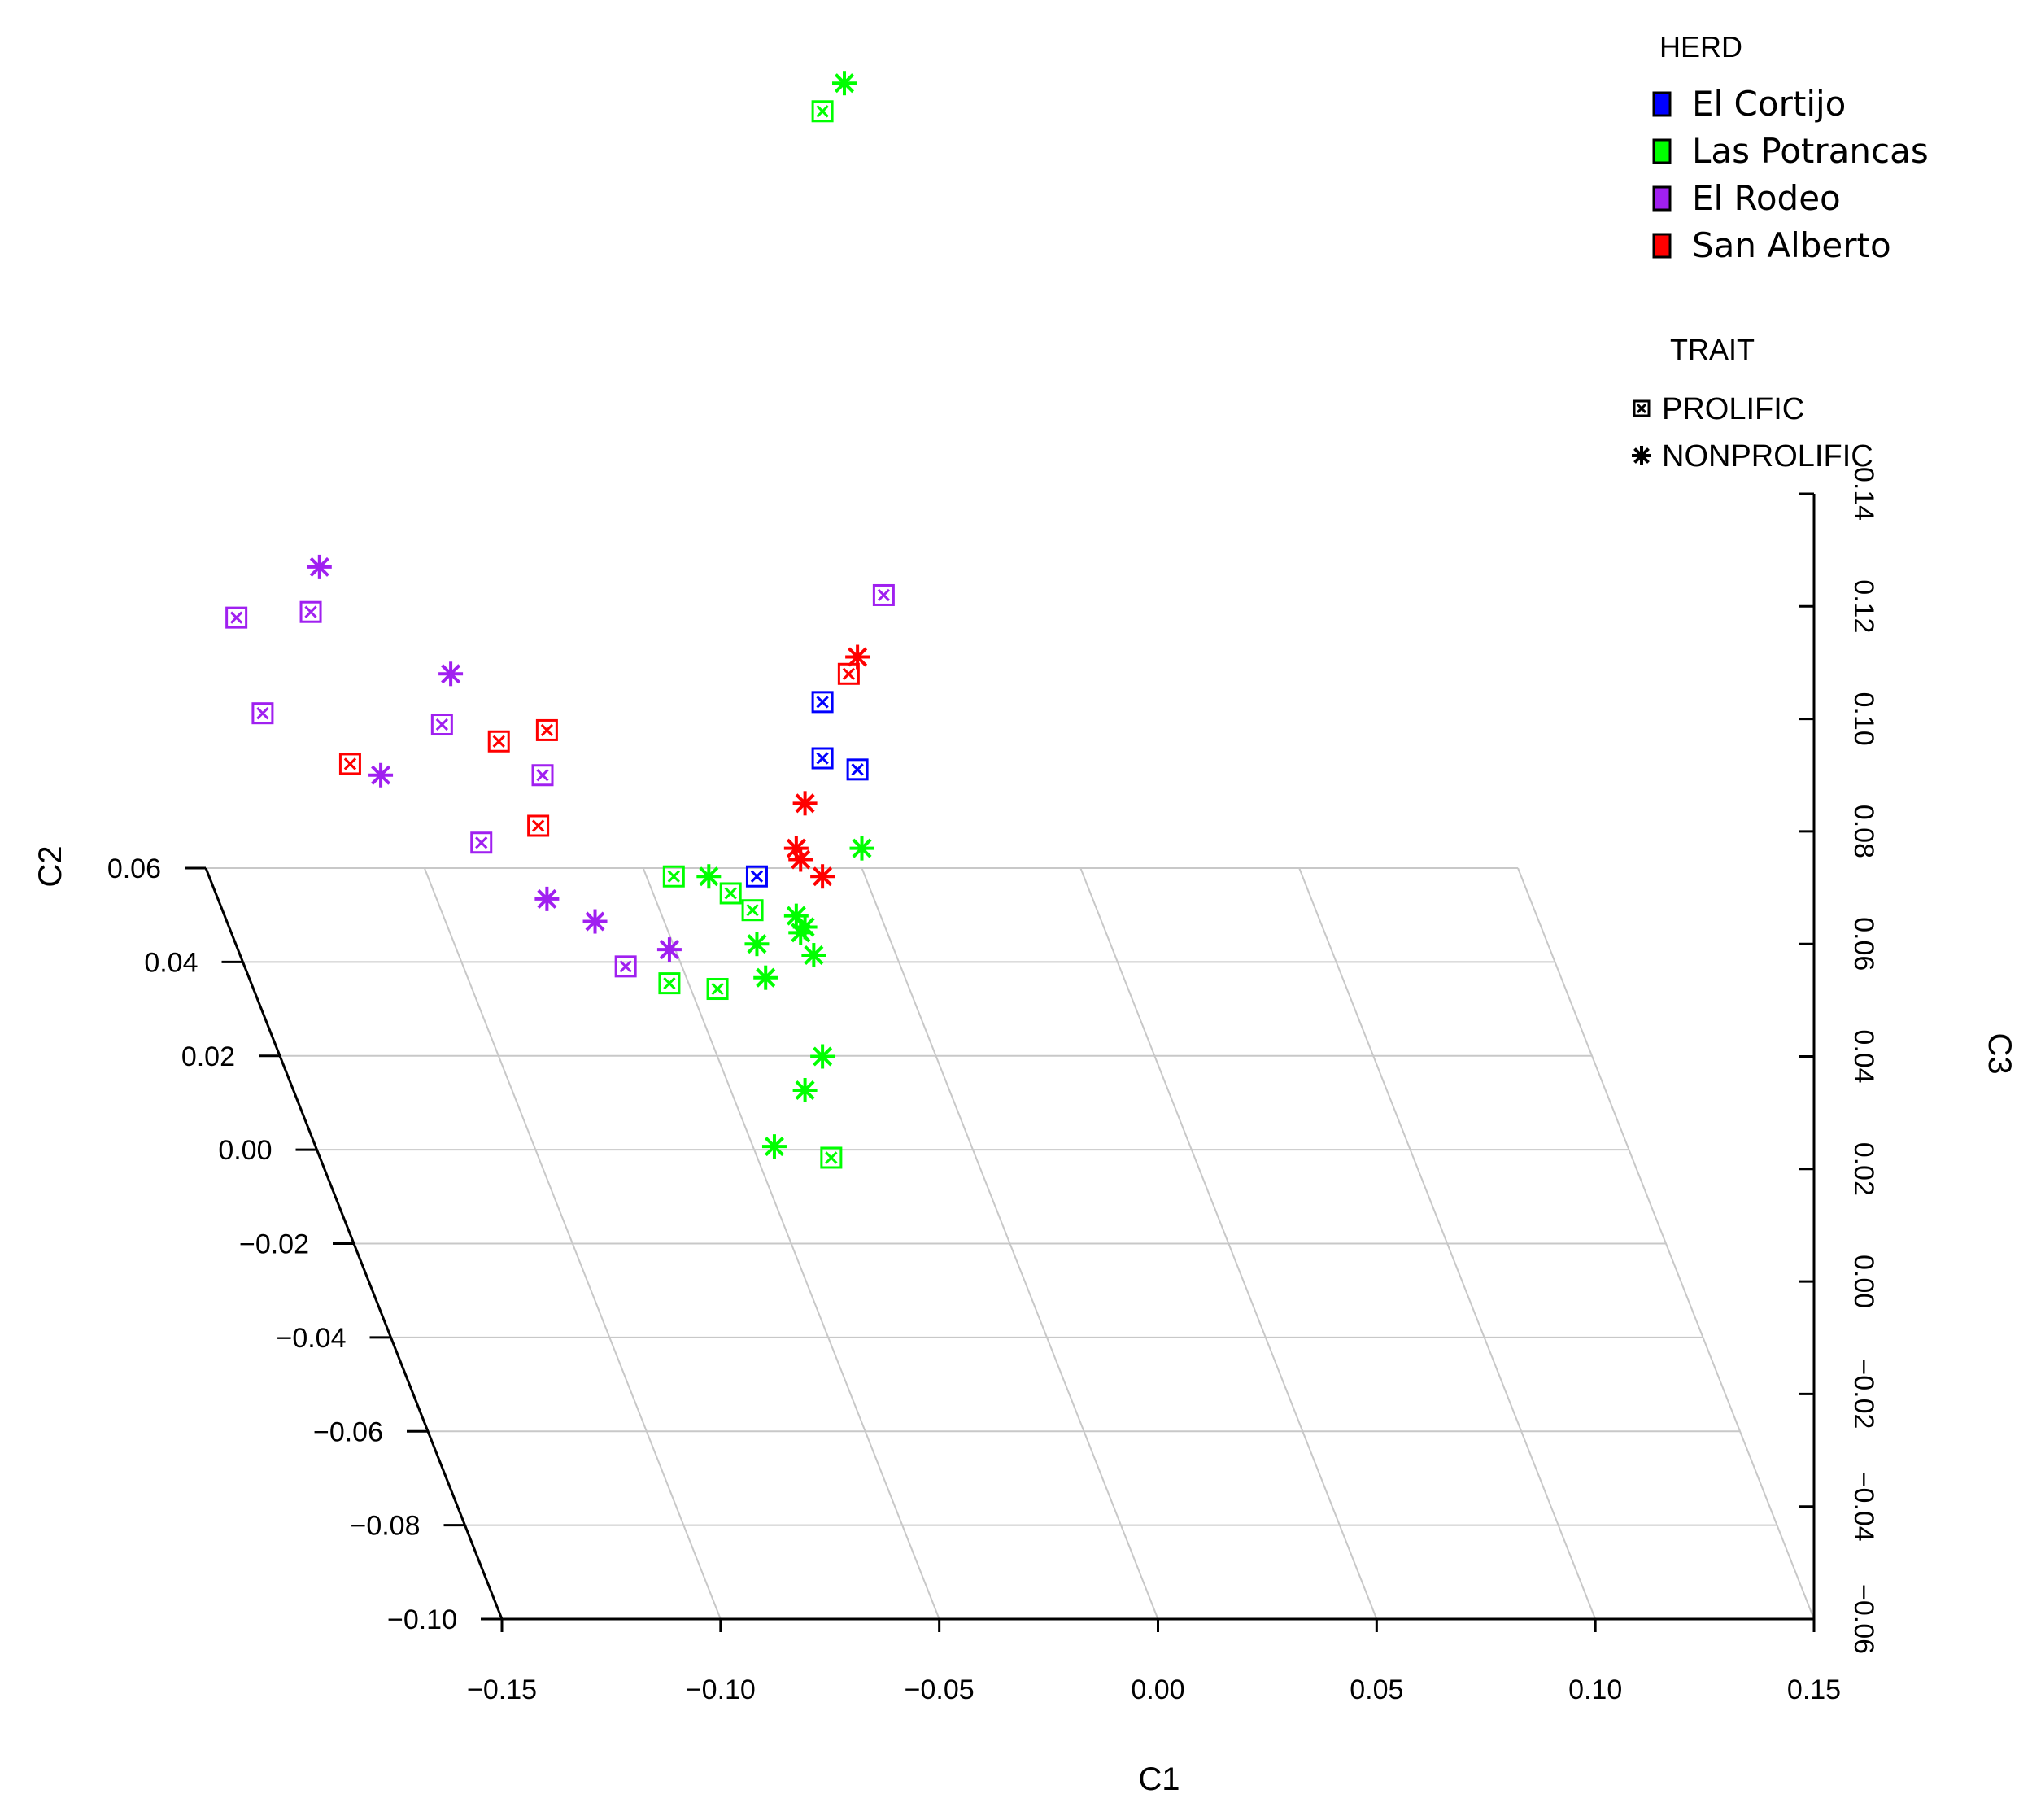 The image size is (2019, 1820). I want to click on legend-herd-item: San Alberto, so click(1771, 245).